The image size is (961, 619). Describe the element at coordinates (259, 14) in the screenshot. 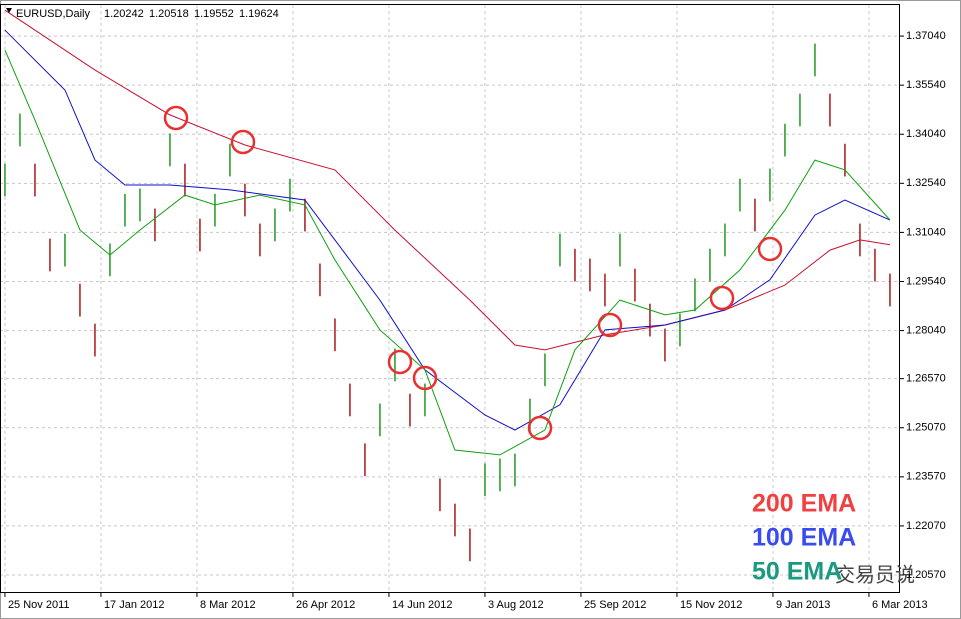

I see `quote-value: 1.19624` at that location.